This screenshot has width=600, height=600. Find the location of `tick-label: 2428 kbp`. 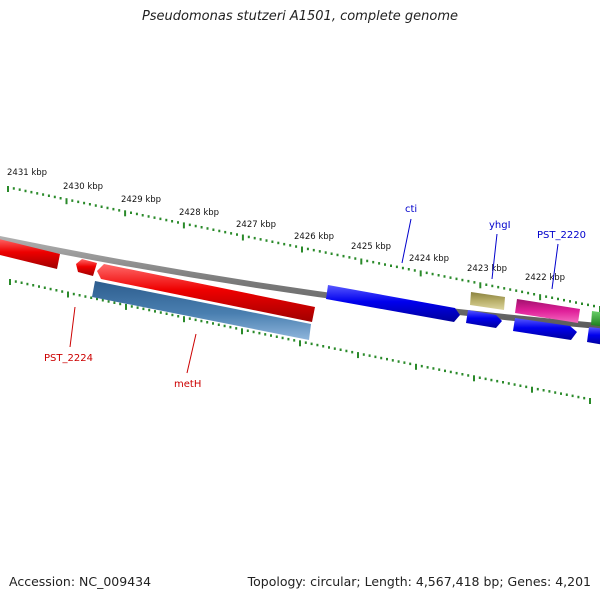

tick-label: 2428 kbp is located at coordinates (199, 213).